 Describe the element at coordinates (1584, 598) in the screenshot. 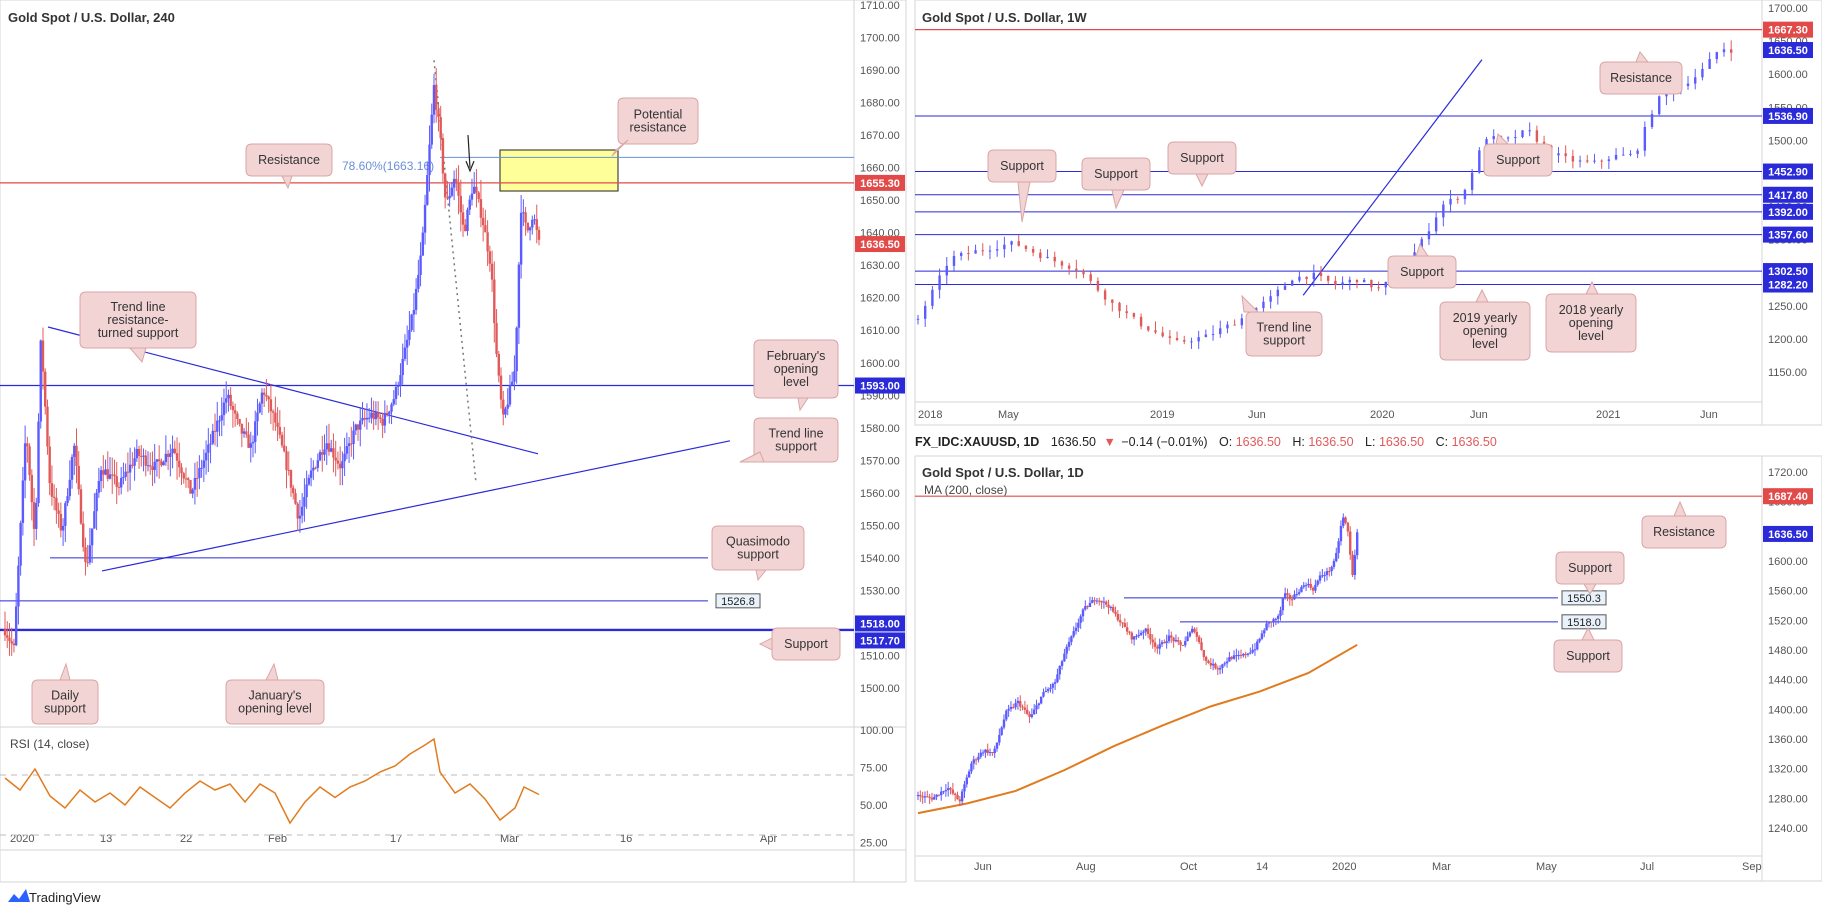

I see `boxed-level-1550-box` at that location.